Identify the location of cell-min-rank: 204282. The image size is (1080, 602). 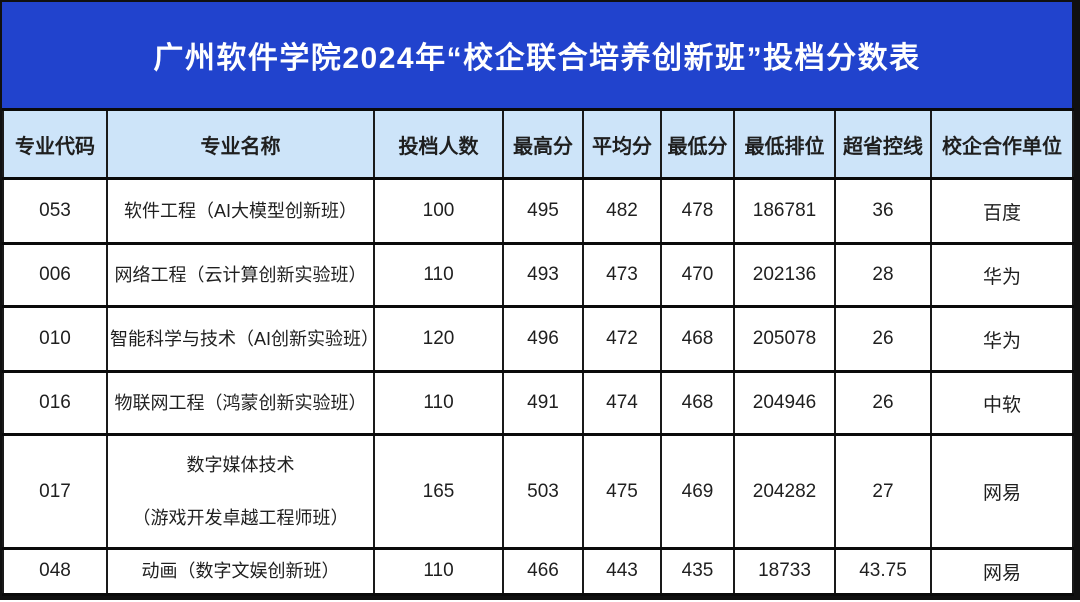
(784, 491).